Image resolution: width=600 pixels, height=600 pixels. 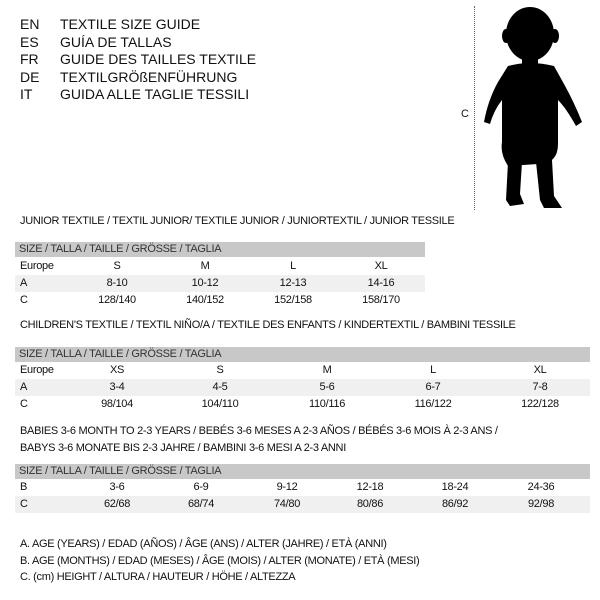 What do you see at coordinates (149, 76) in the screenshot?
I see `language-title: TEXTILGRÖßENFÜHRUNG` at bounding box center [149, 76].